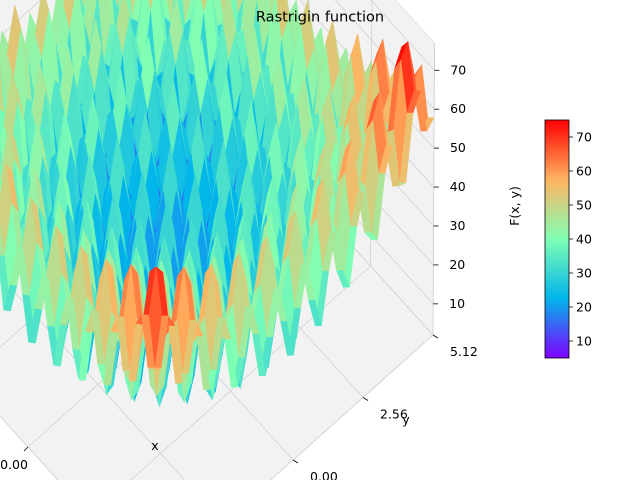 This screenshot has height=480, width=640. What do you see at coordinates (458, 225) in the screenshot?
I see `z-tick-label: 30` at bounding box center [458, 225].